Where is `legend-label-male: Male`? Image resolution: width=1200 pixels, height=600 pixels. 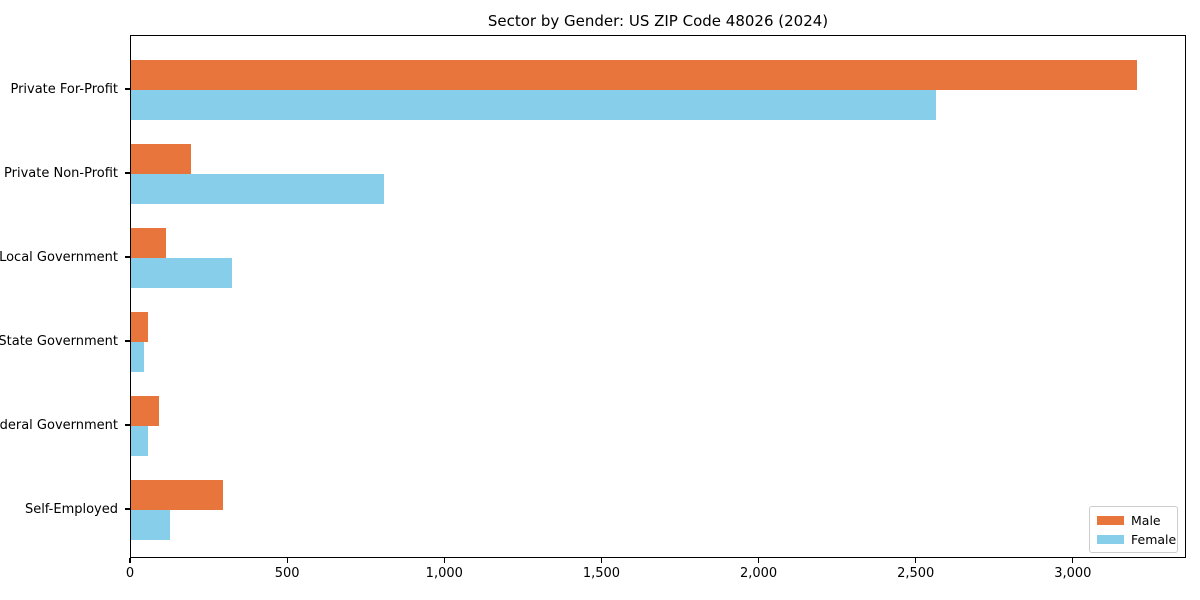
legend-label-male: Male is located at coordinates (1146, 520).